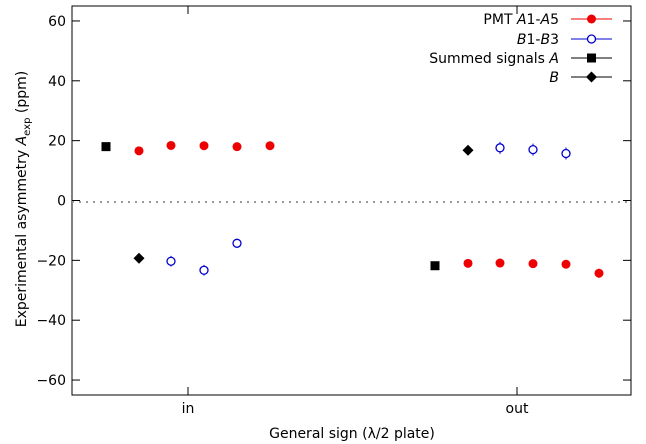 The image size is (646, 444). I want to click on legend-label: B1-B3, so click(538, 40).